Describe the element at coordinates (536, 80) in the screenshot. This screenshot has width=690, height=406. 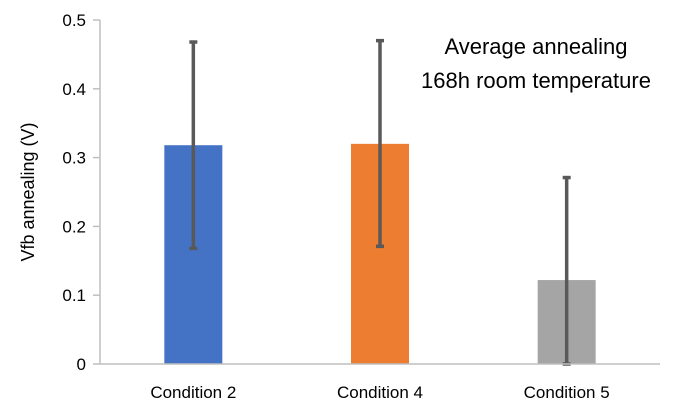
I see `annotation-line-2: 168h room temperature` at that location.